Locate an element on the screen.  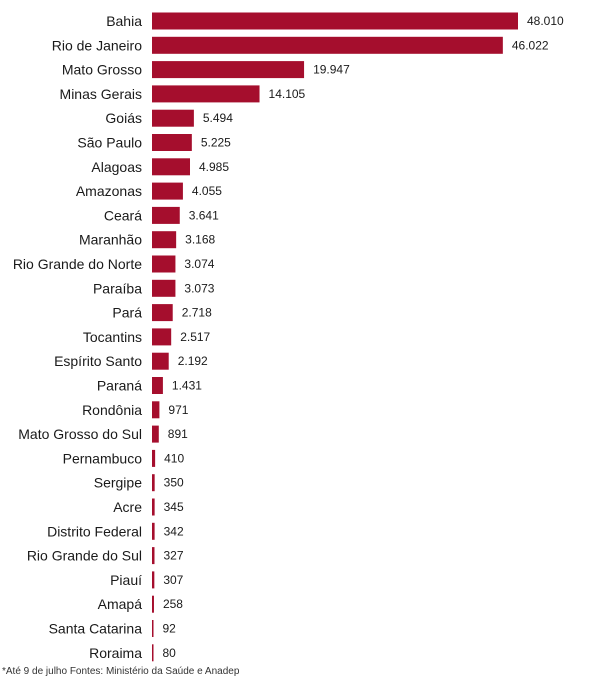
value-label-roraima: 80 is located at coordinates (170, 653).